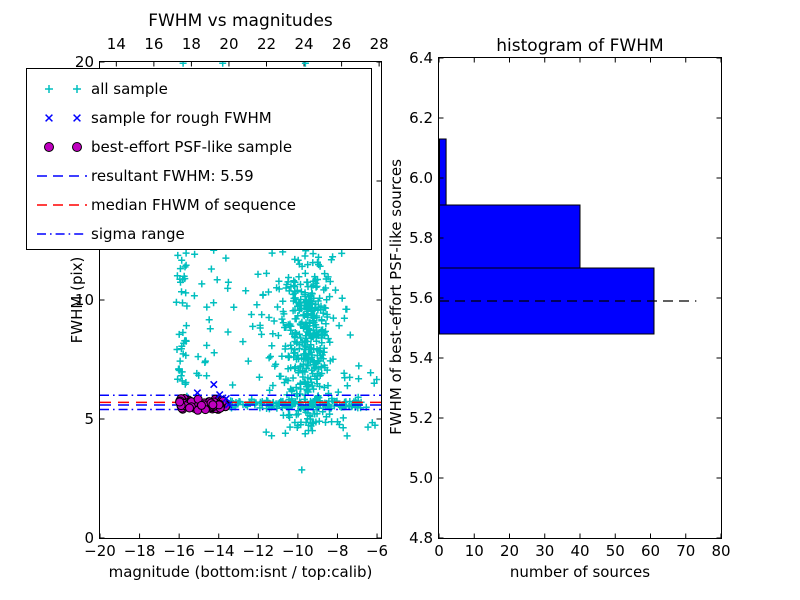  I want to click on legend-item-label: median FHWM of sequence, so click(193, 205).